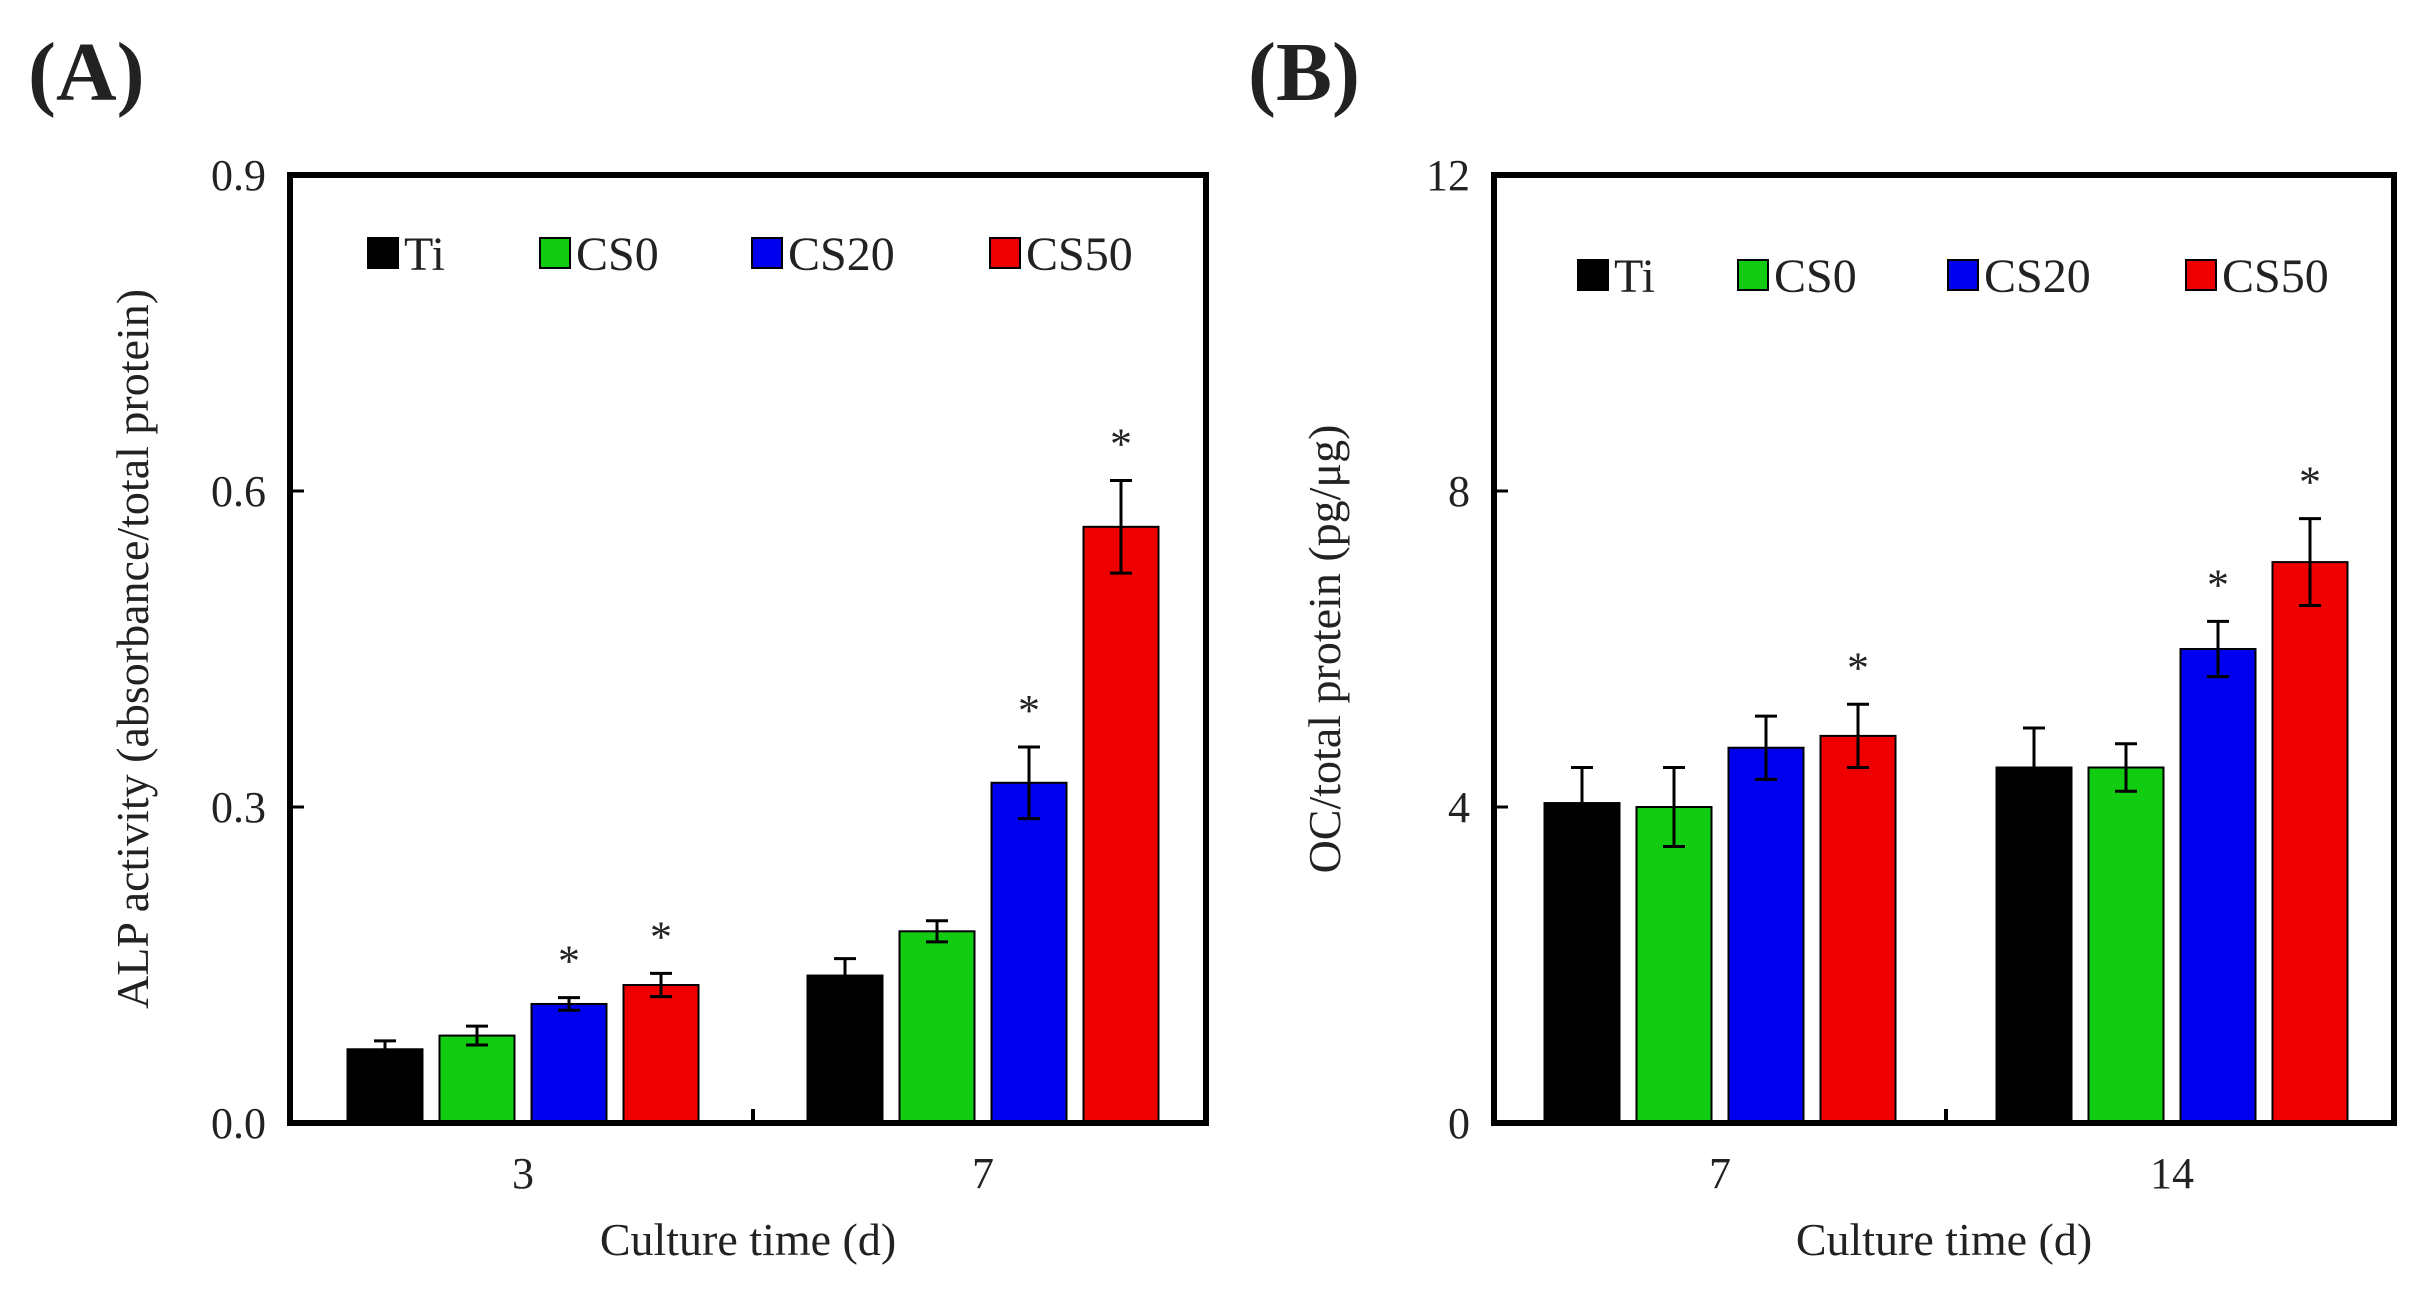 This screenshot has height=1306, width=2426. Describe the element at coordinates (1448, 175) in the screenshot. I see `chart1-ytick-label: 12` at that location.